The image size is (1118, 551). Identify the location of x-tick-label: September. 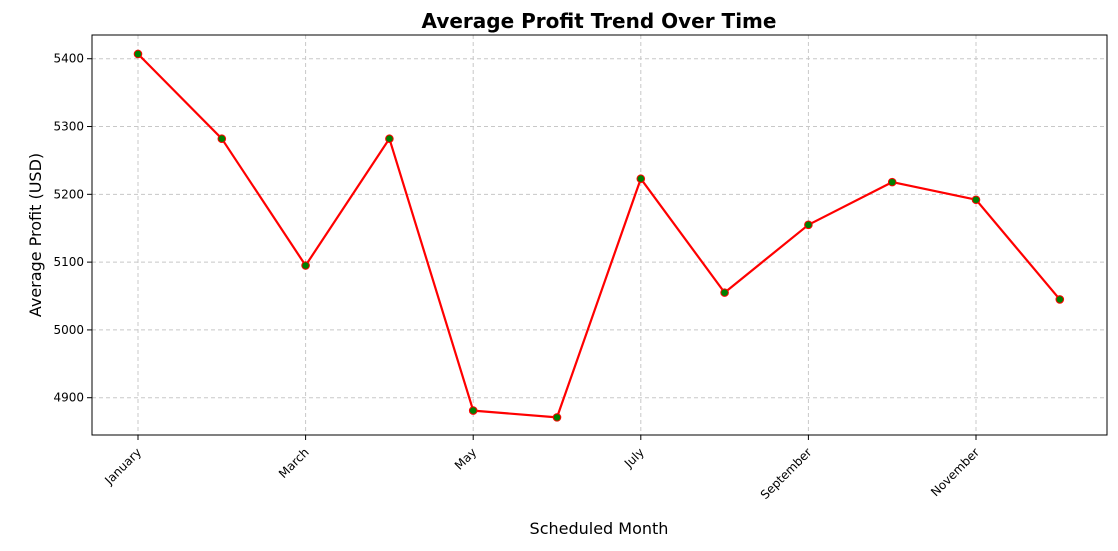
(786, 473).